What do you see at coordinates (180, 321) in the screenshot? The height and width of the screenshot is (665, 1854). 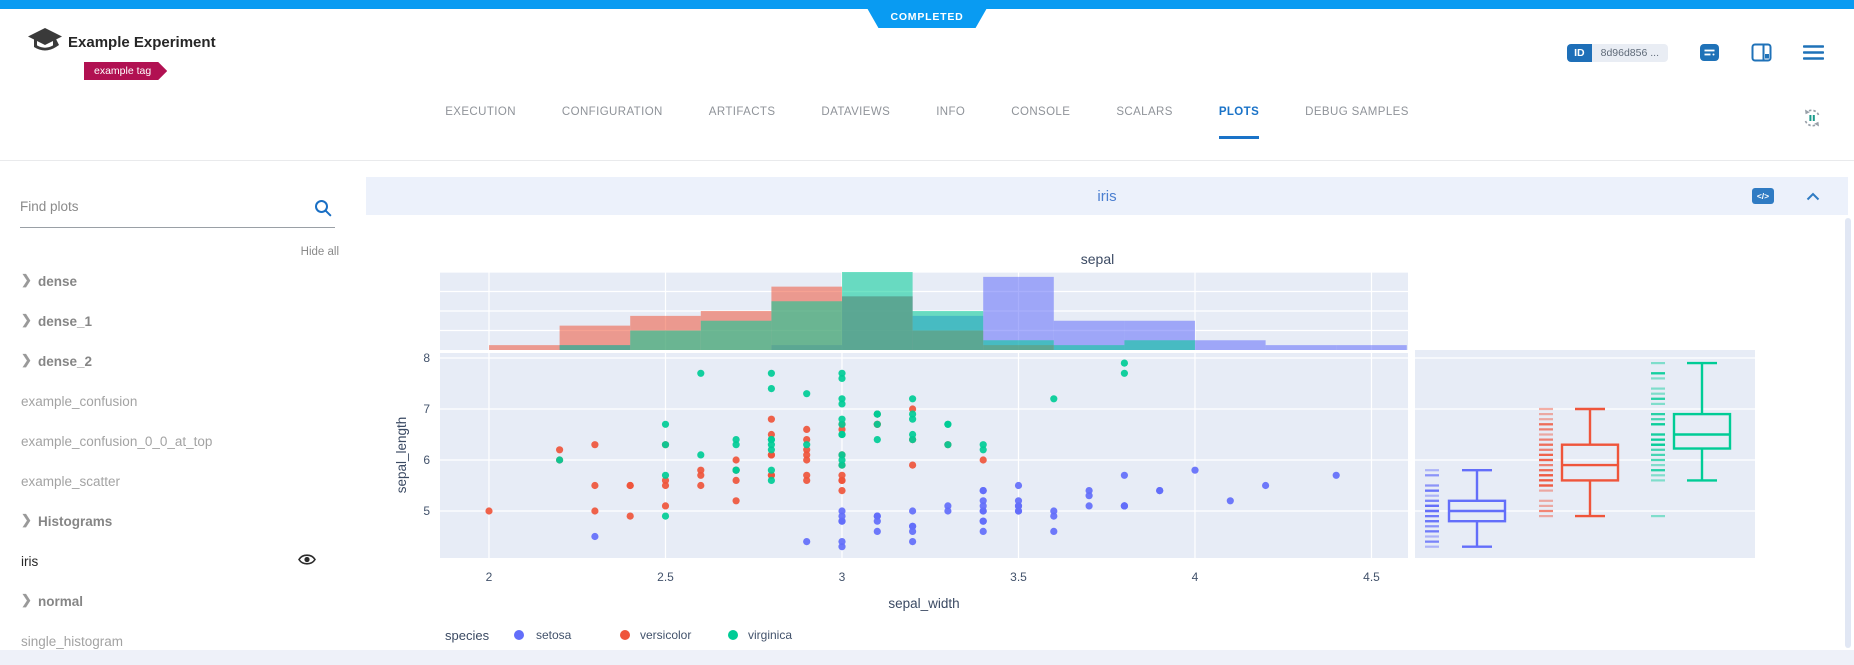 I see `sidebar-item-dense-1: ❯ dense_1` at bounding box center [180, 321].